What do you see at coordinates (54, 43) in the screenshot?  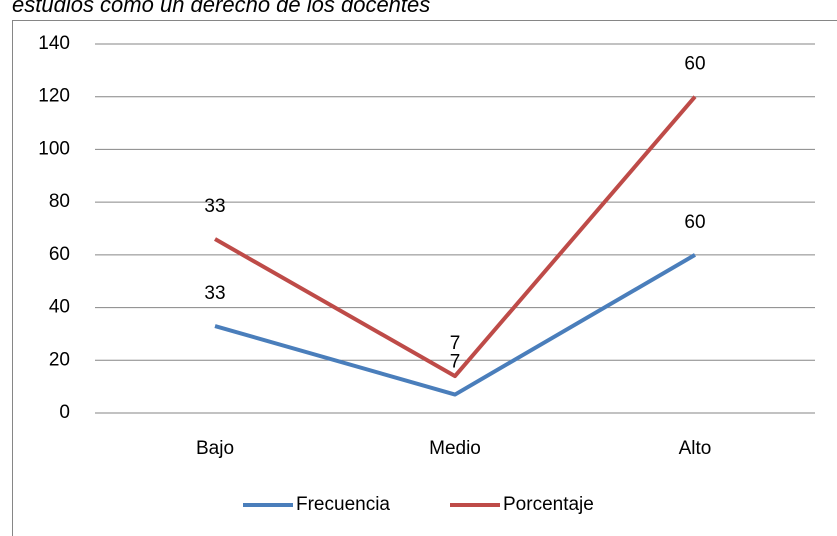 I see `y-tick-label: 140` at bounding box center [54, 43].